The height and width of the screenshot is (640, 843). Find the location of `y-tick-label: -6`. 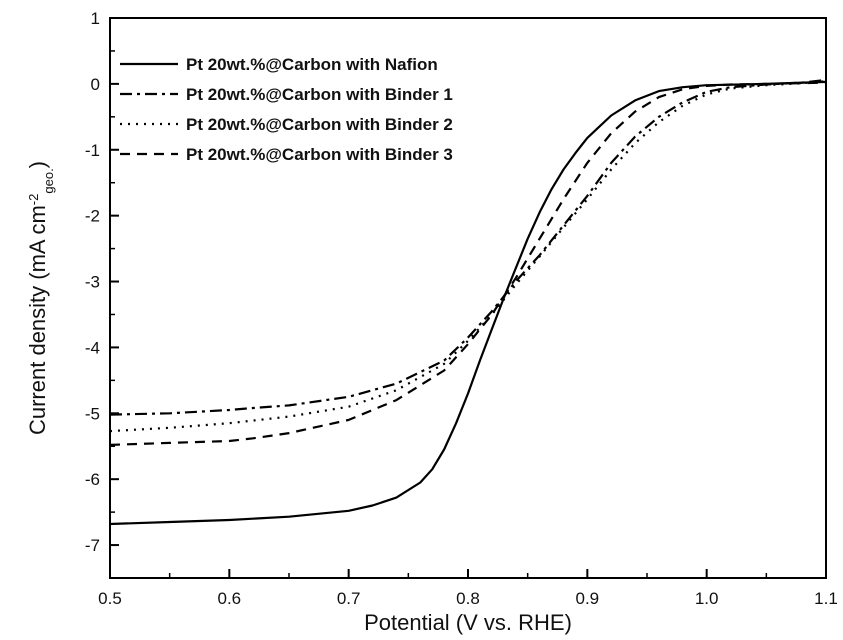

y-tick-label: -6 is located at coordinates (92, 479).